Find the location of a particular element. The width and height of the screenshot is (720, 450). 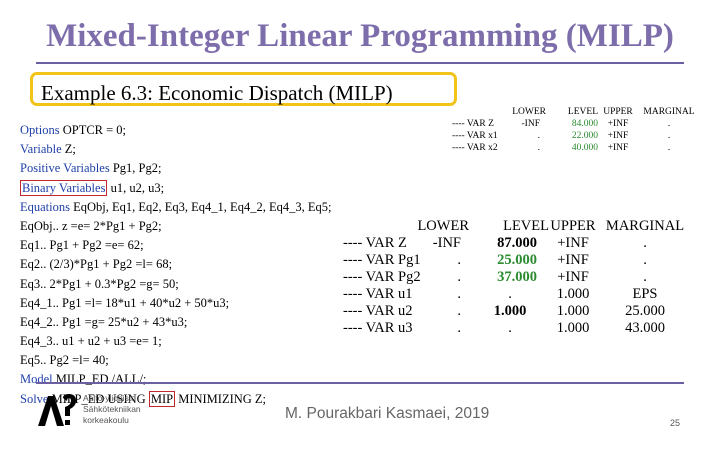

code-text: Z; is located at coordinates (68, 149).